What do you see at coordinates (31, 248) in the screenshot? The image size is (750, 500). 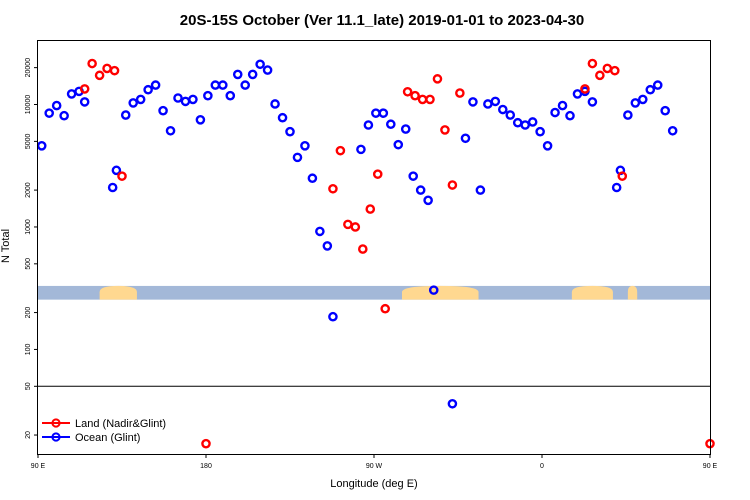 I see `y-axis-ticks: 20 50 100 200 500 1000 2000 5000 10000 20000` at bounding box center [31, 248].